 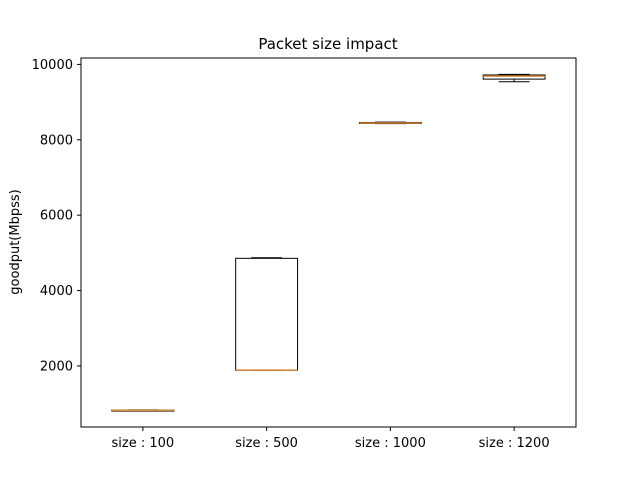 I want to click on y-axis: 2000 4000 6000 8000 10000, so click(x=56, y=216).